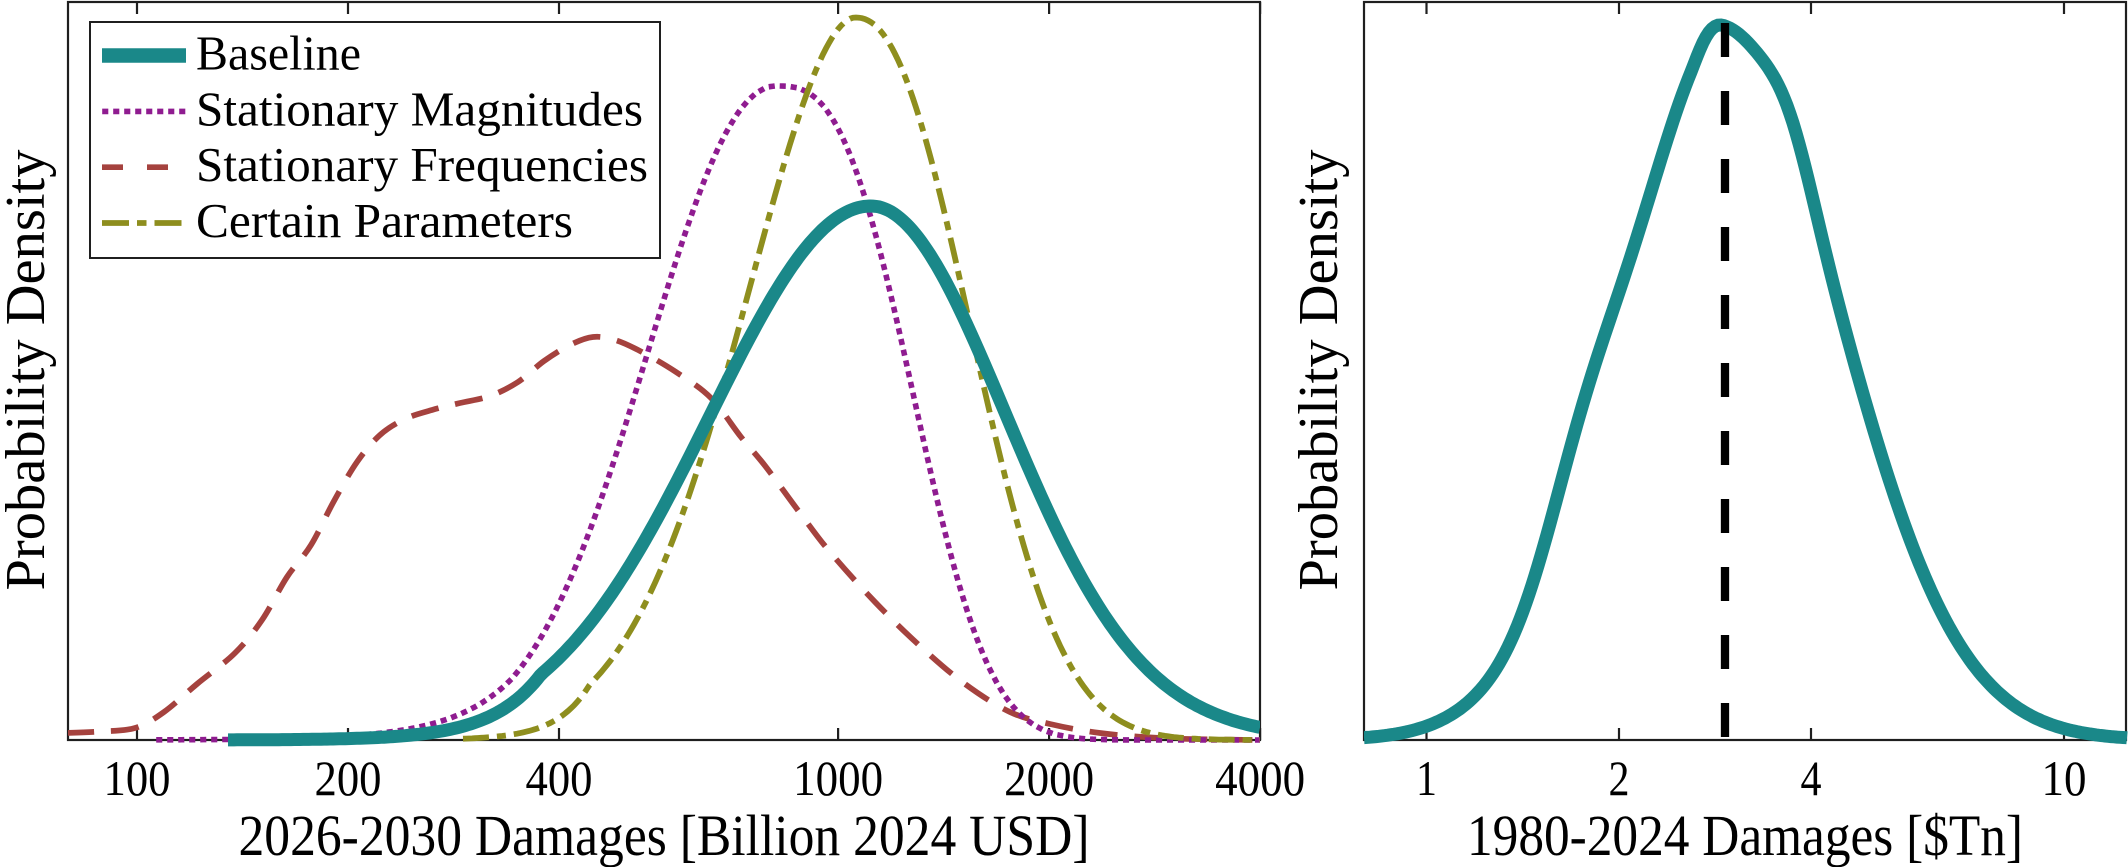  Describe the element at coordinates (137, 778) in the screenshot. I see `svg-text: 100` at that location.